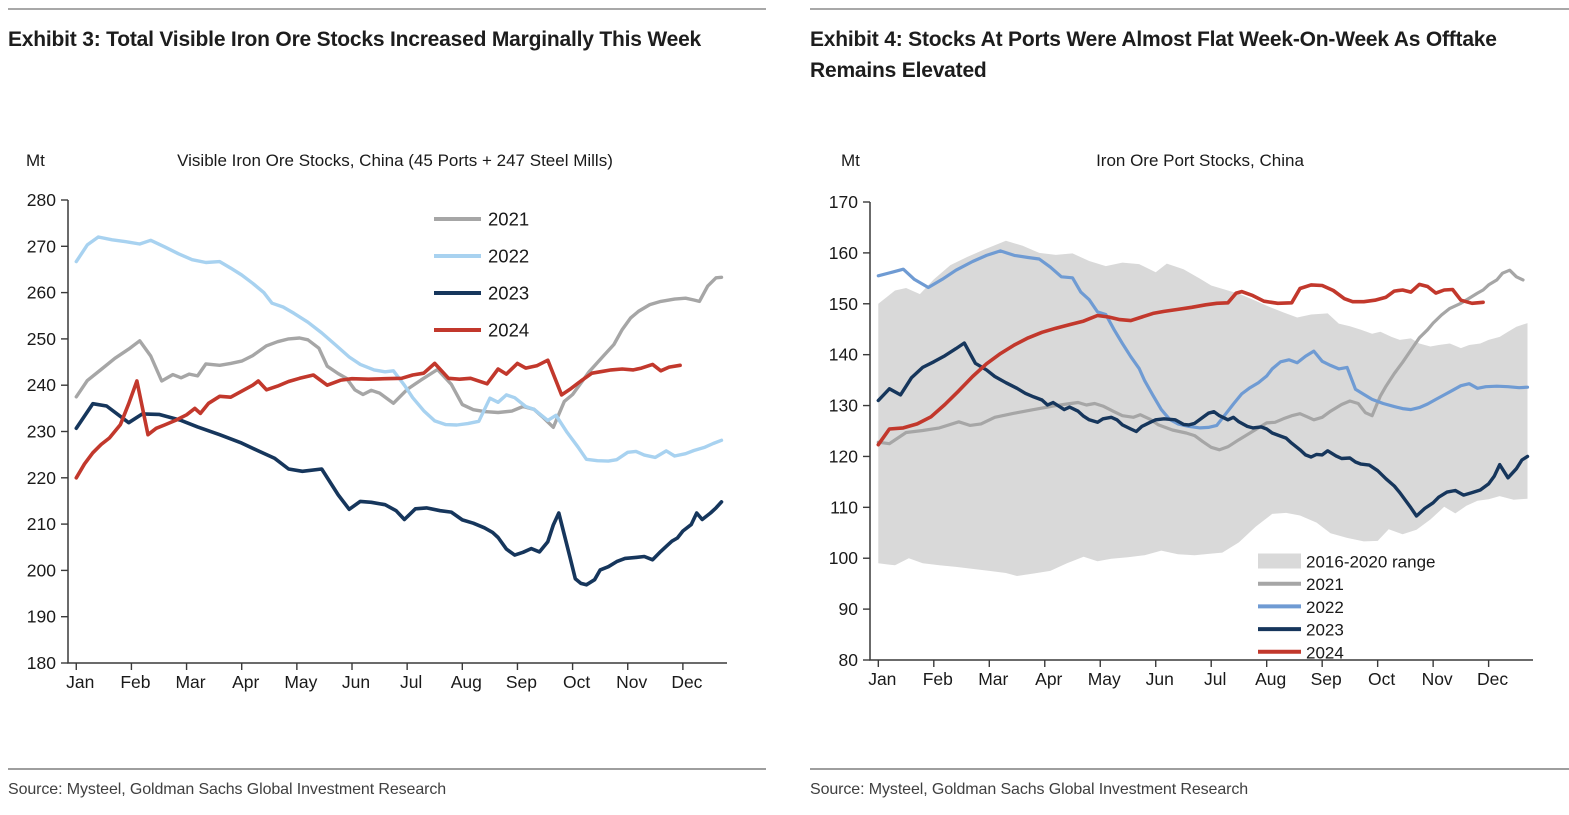  Describe the element at coordinates (843, 355) in the screenshot. I see `y-tick-label: 140` at that location.